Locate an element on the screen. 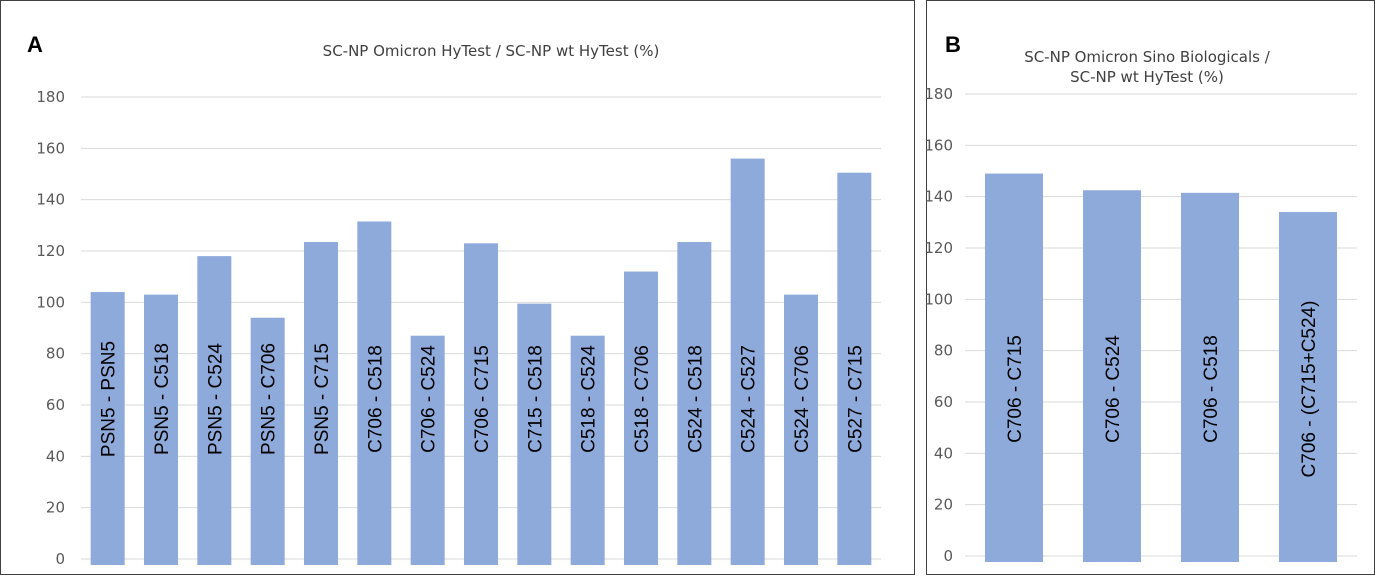 The image size is (1375, 576). bar-label: C706 - (C715+C524) is located at coordinates (1309, 389).